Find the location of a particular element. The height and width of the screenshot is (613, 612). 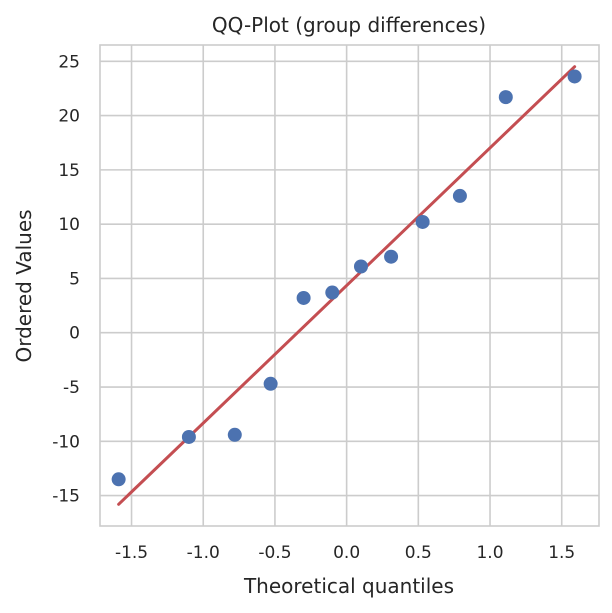

x-tick-labels: -1.5 -1.0 -0.5 0.0 0.5 1.0 1.5 is located at coordinates (345, 553).